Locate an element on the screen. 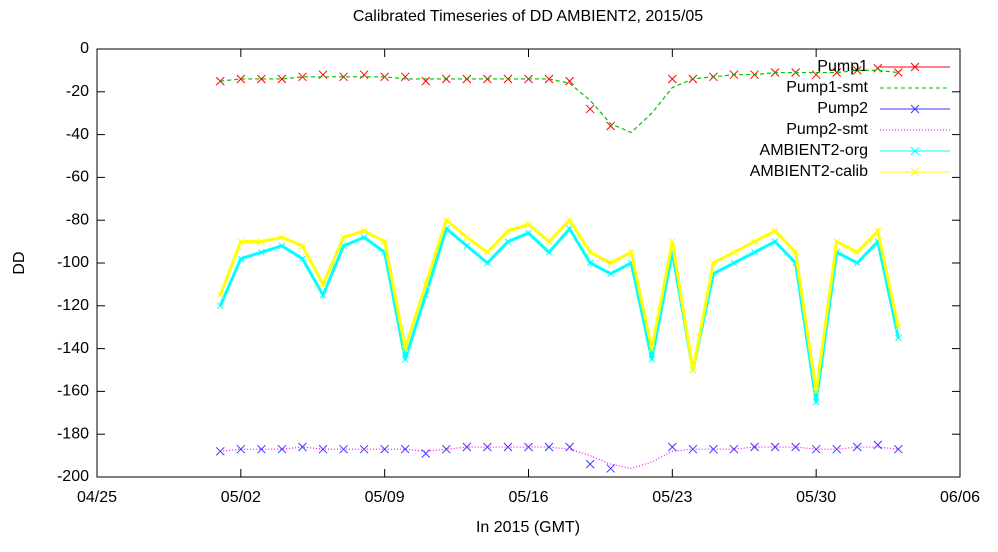 This screenshot has width=998, height=552. y-tick-label: -80 is located at coordinates (77, 219).